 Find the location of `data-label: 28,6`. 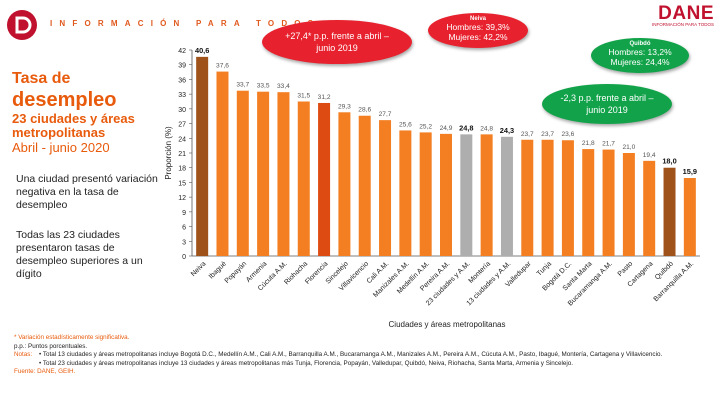

data-label: 28,6 is located at coordinates (364, 110).